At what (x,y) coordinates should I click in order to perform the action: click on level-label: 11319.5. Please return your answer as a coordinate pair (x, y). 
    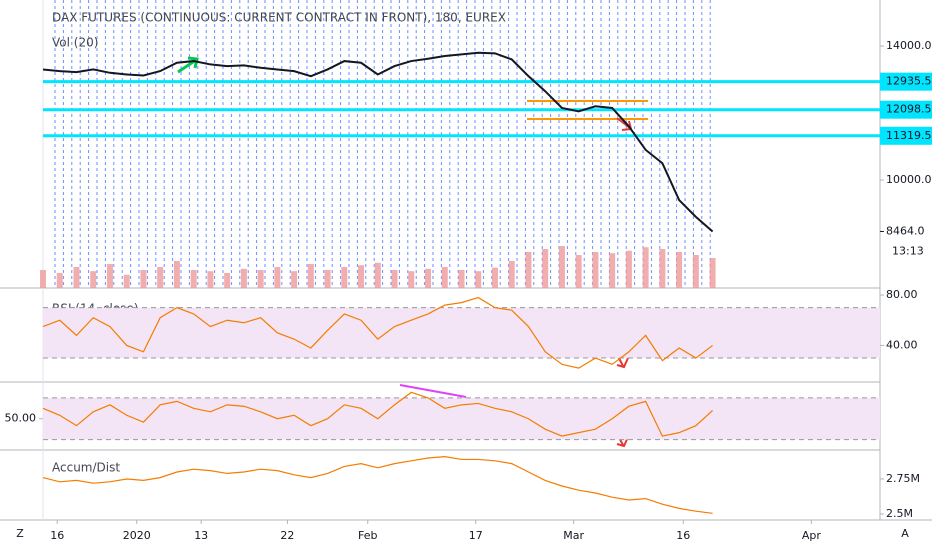
    Looking at the image, I should click on (909, 135).